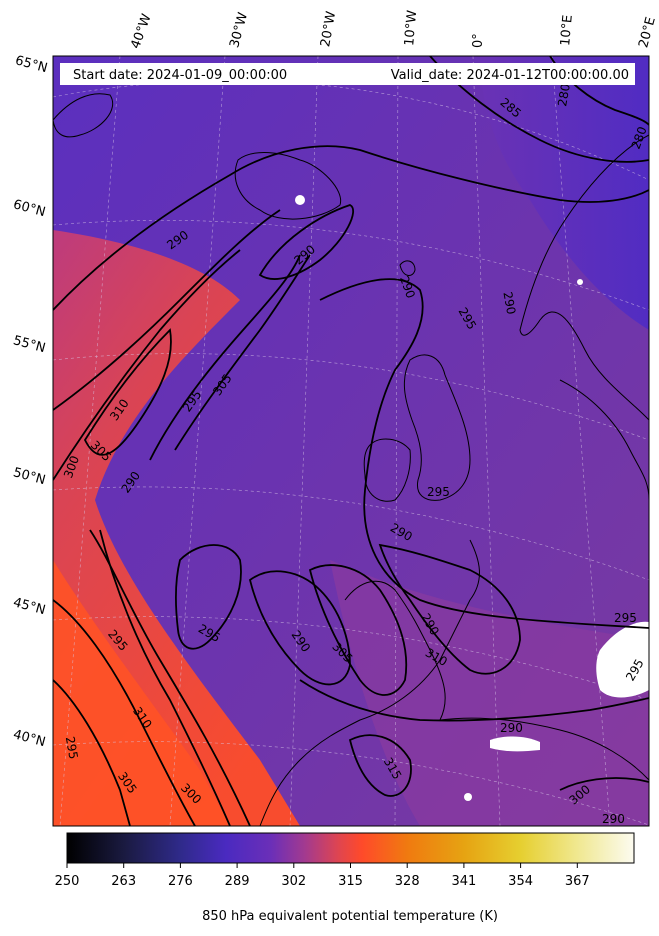 This screenshot has width=659, height=936. Describe the element at coordinates (31, 401) in the screenshot. I see `latitude-labels: 65°N 60°N 55°N 50°N 45°N 40°N` at that location.